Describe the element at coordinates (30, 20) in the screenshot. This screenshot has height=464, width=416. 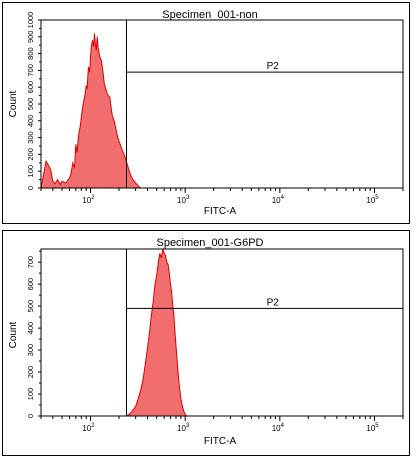
I see `y-tick-label: 1000` at that location.